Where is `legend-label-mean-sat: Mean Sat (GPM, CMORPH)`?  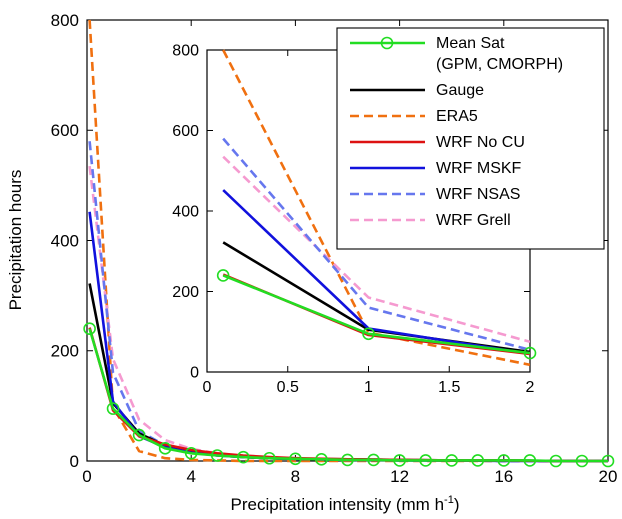
legend-label-mean-sat: Mean Sat (GPM, CMORPH) is located at coordinates (499, 54).